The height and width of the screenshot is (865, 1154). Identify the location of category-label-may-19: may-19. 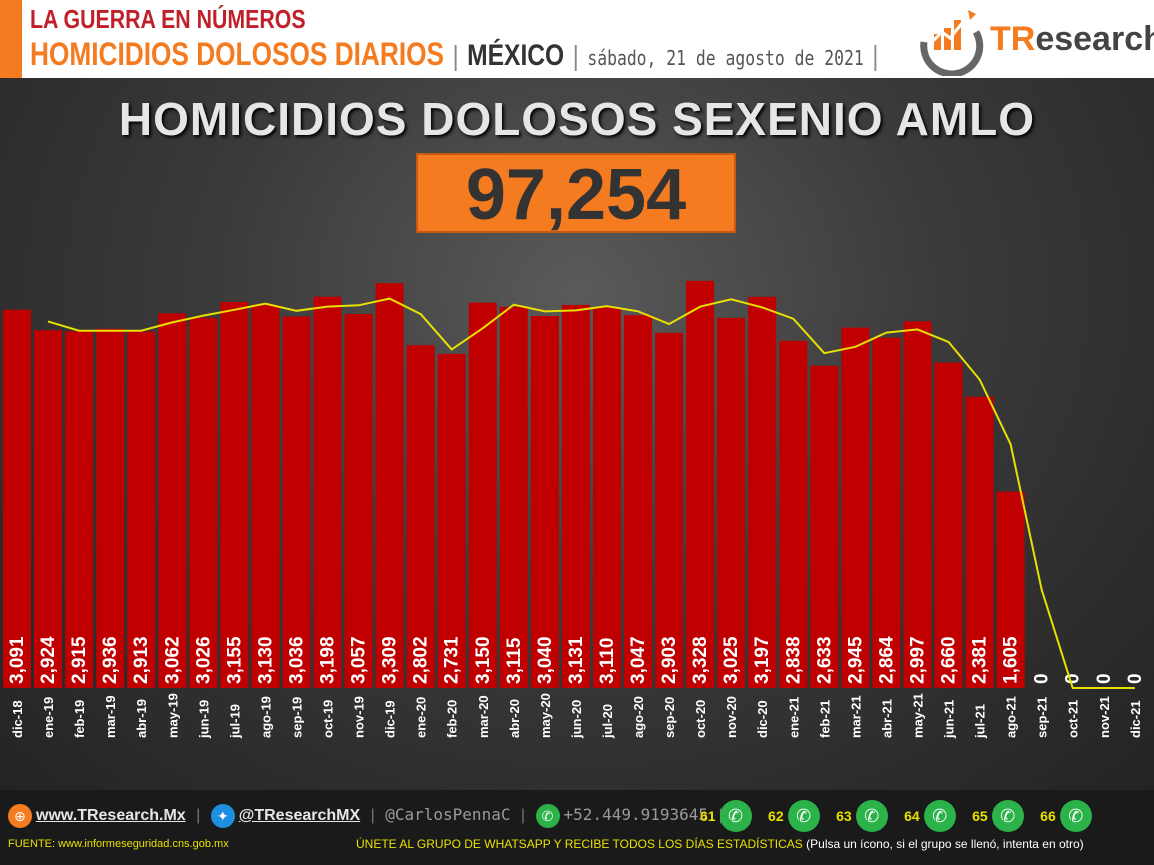
(172, 715).